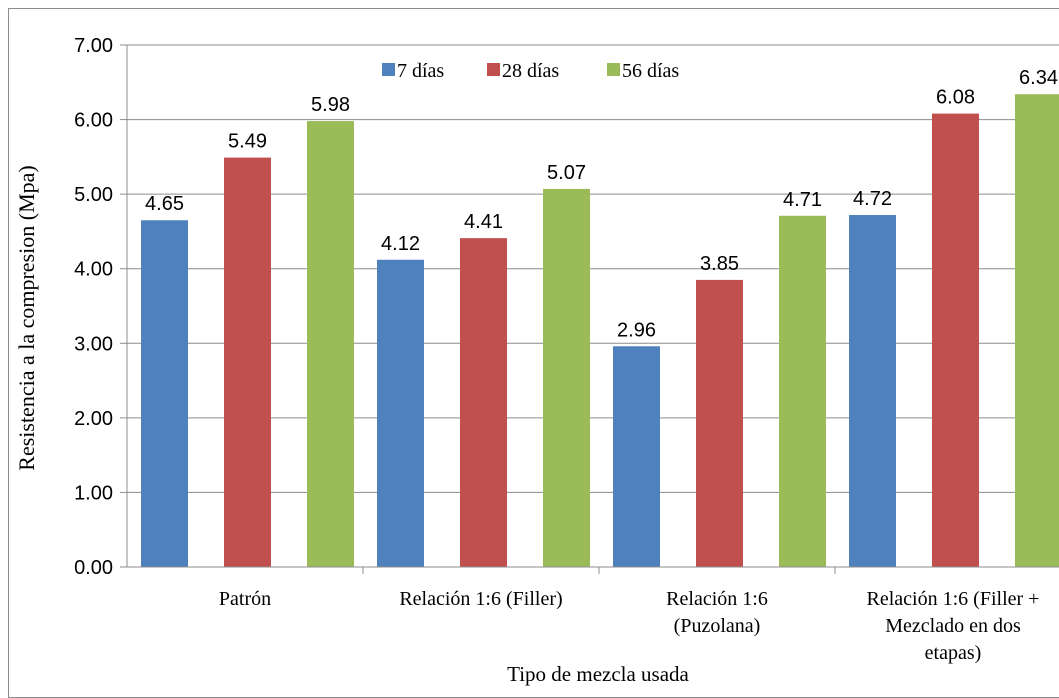 The width and height of the screenshot is (1059, 698). What do you see at coordinates (802, 200) in the screenshot?
I see `data-label: 4.71` at bounding box center [802, 200].